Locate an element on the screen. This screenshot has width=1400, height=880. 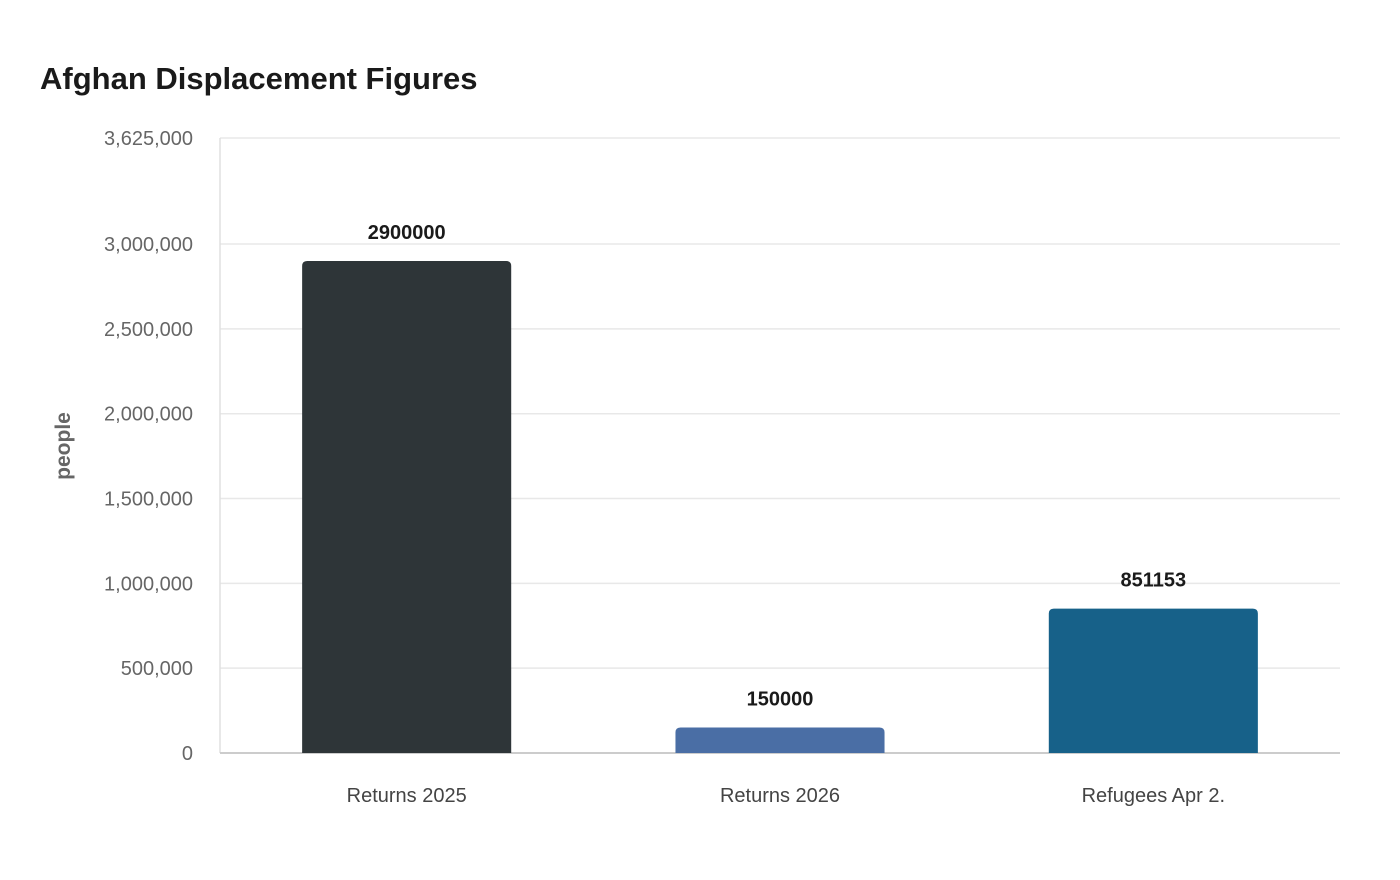
chart-title: Afghan Displacement Figures is located at coordinates (259, 78).